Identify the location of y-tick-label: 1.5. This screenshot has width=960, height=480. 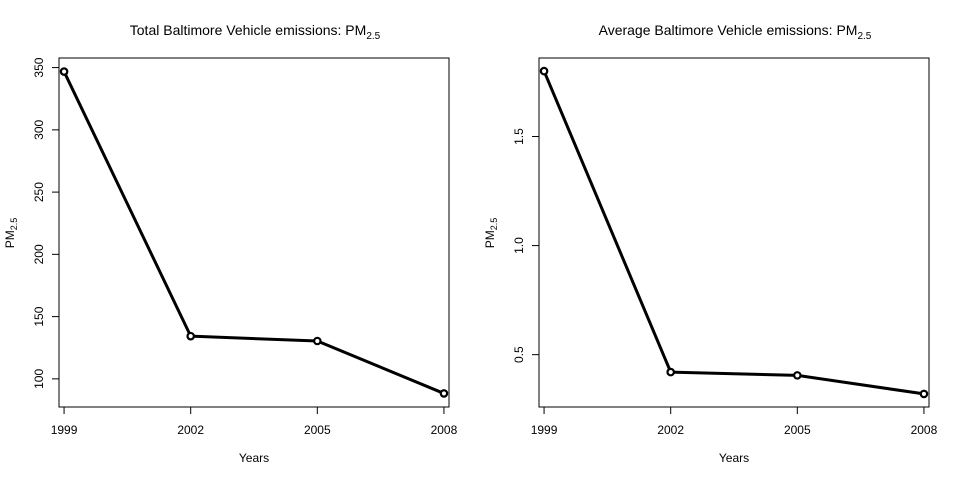
(519, 136).